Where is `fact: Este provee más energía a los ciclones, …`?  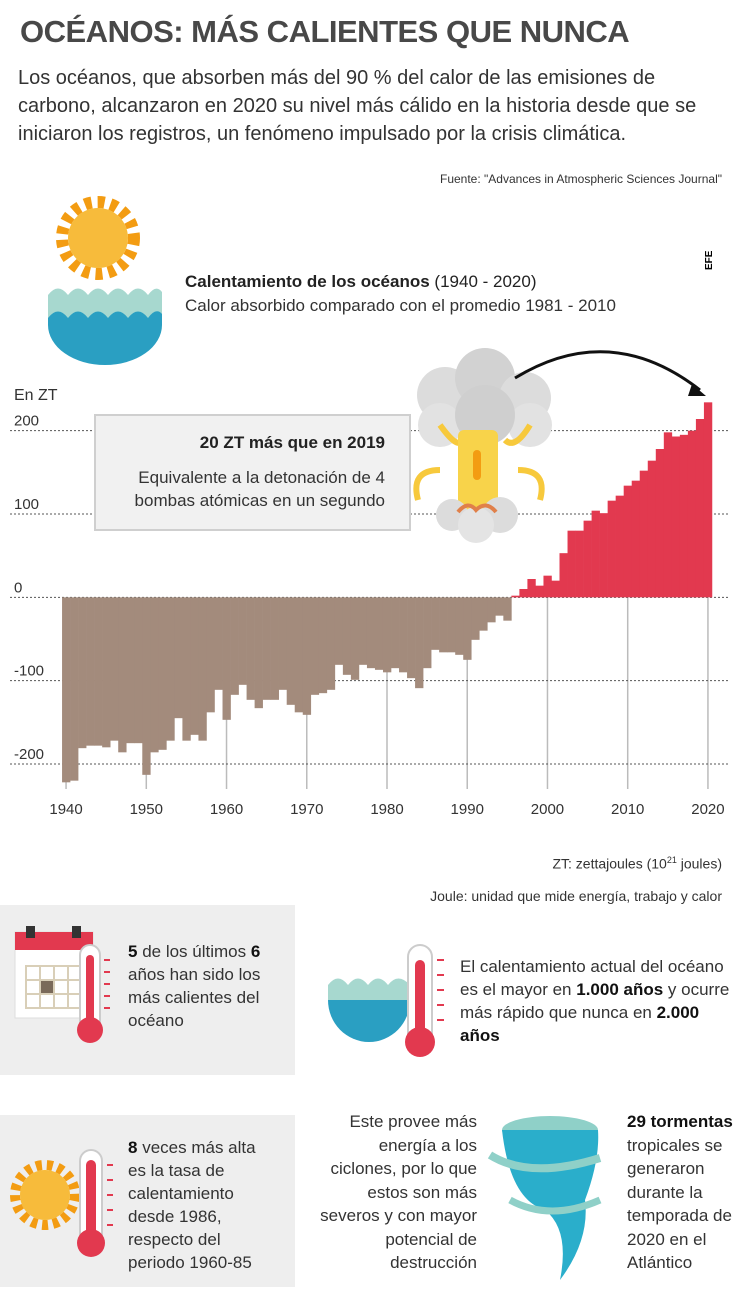
fact: Este provee más energía a los ciclones, … is located at coordinates (394, 1192).